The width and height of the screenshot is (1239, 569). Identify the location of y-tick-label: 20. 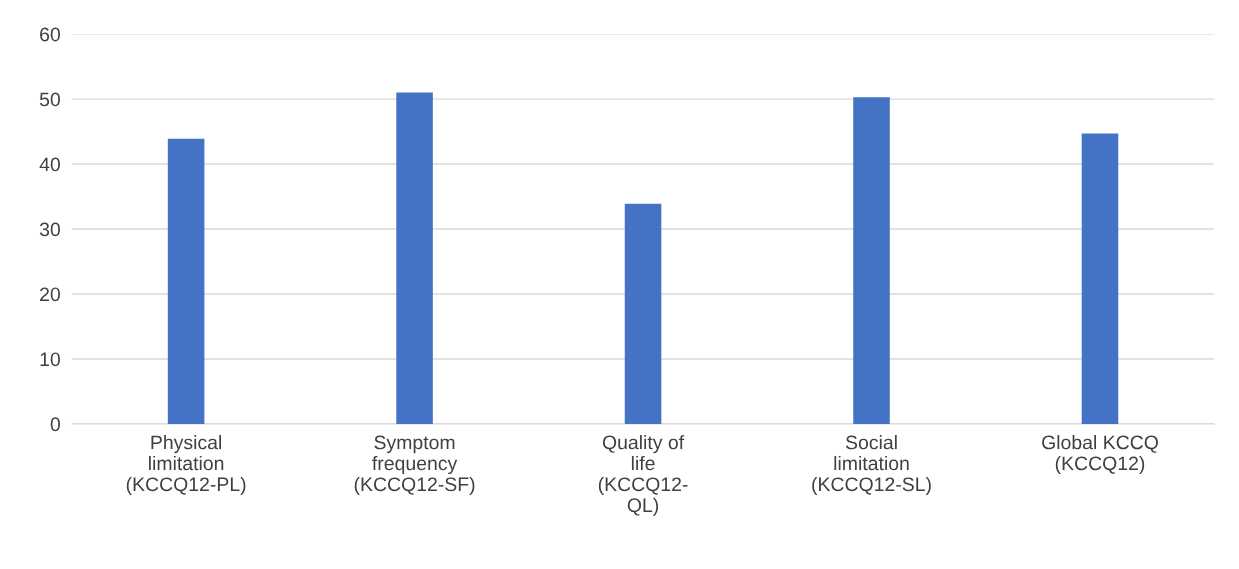
(50, 294).